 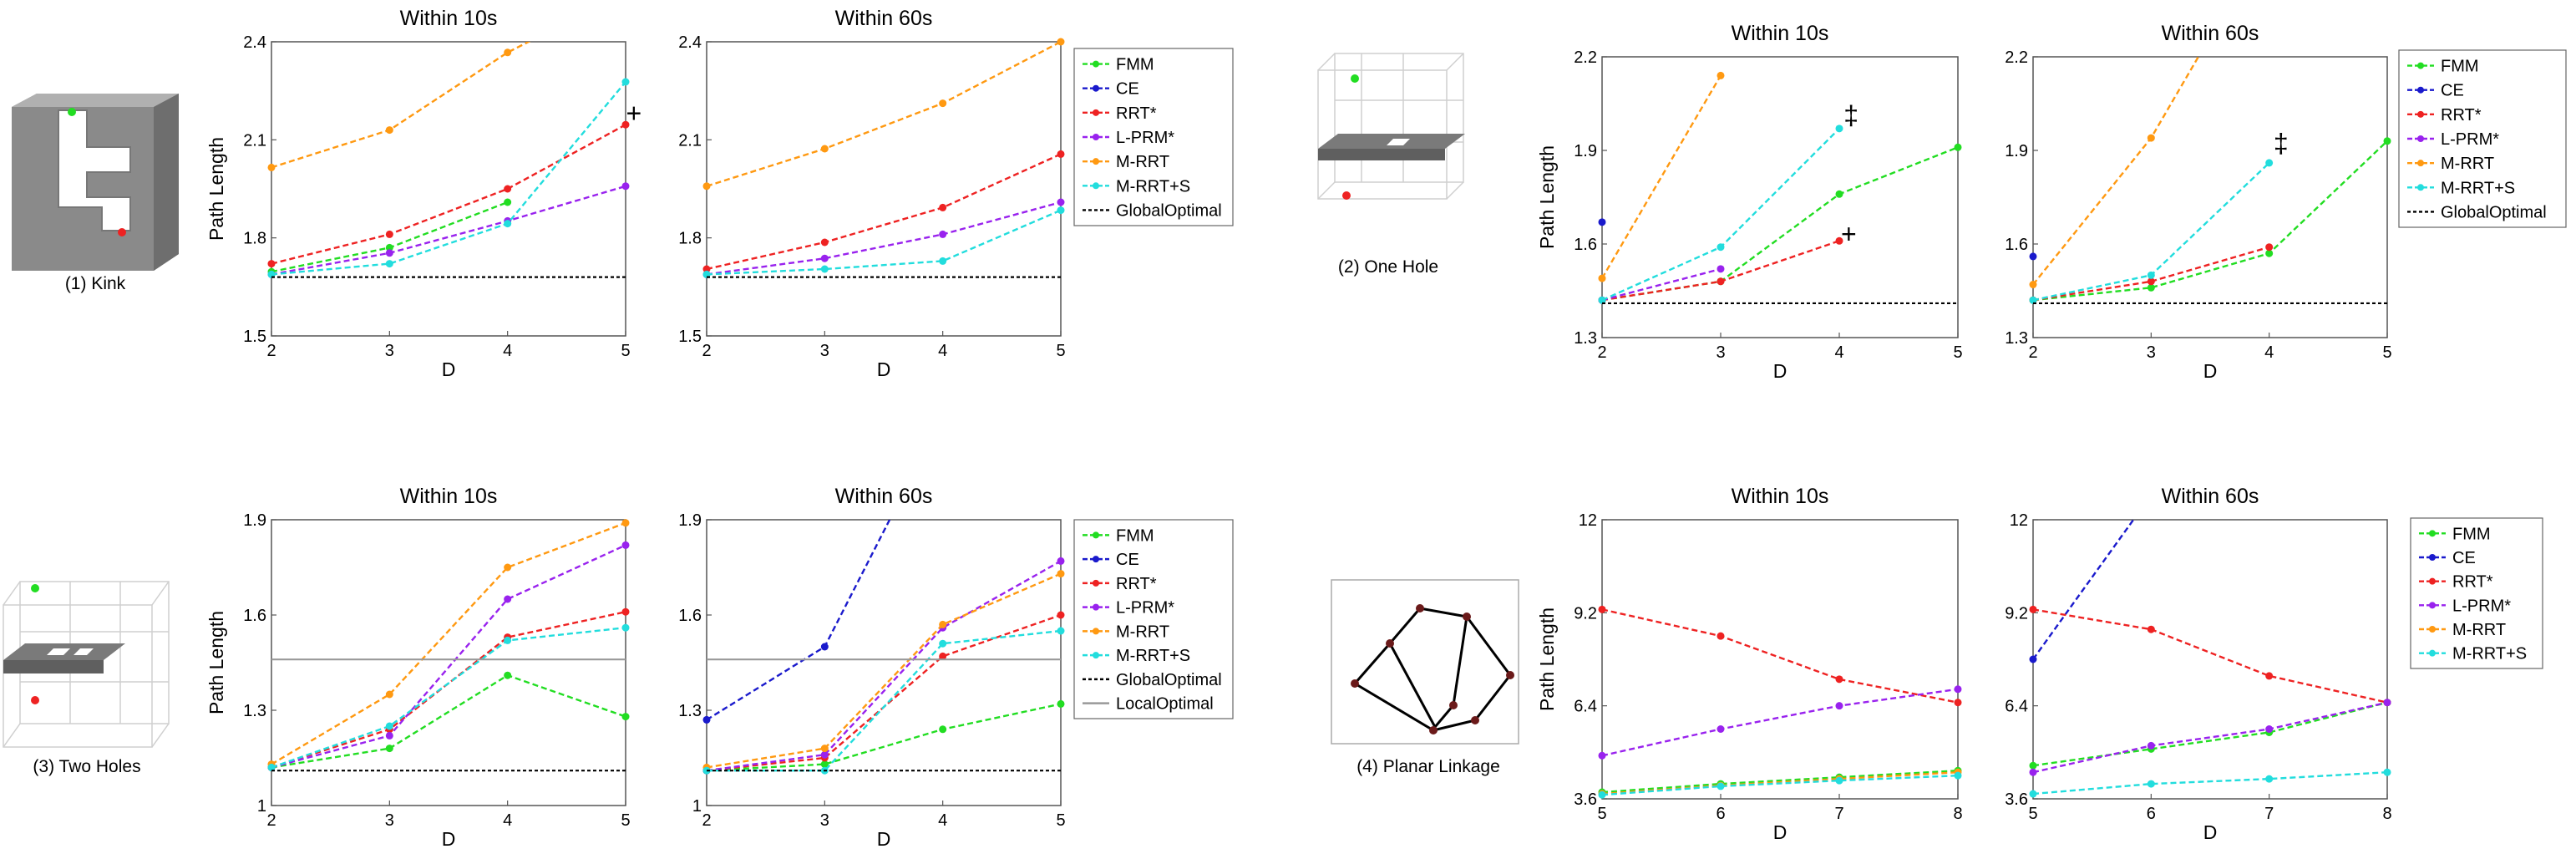 I want to click on kink-illustration, so click(x=95, y=182).